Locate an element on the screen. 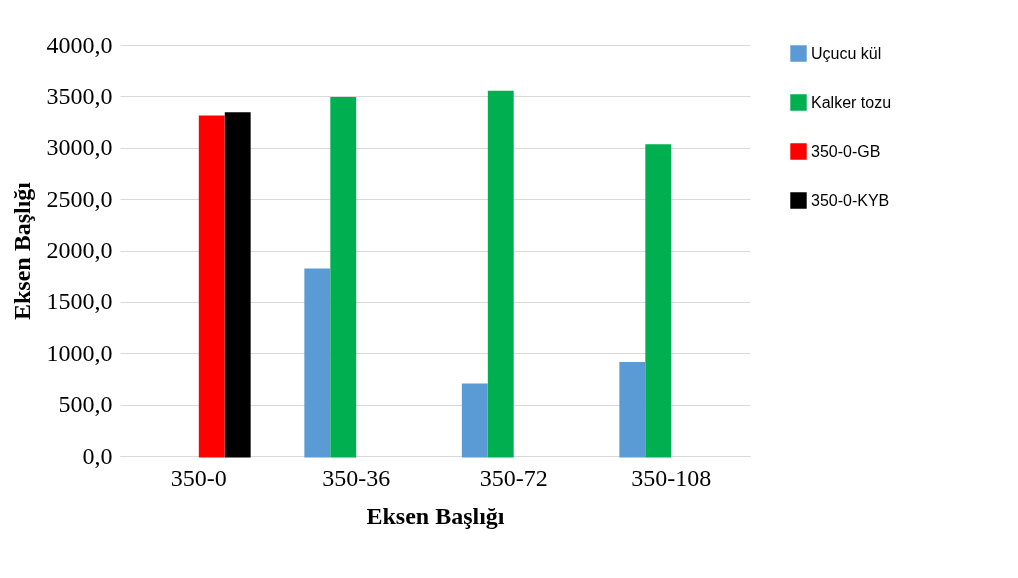 This screenshot has width=1018, height=578. y-tick-label: 500,0 is located at coordinates (85, 404).